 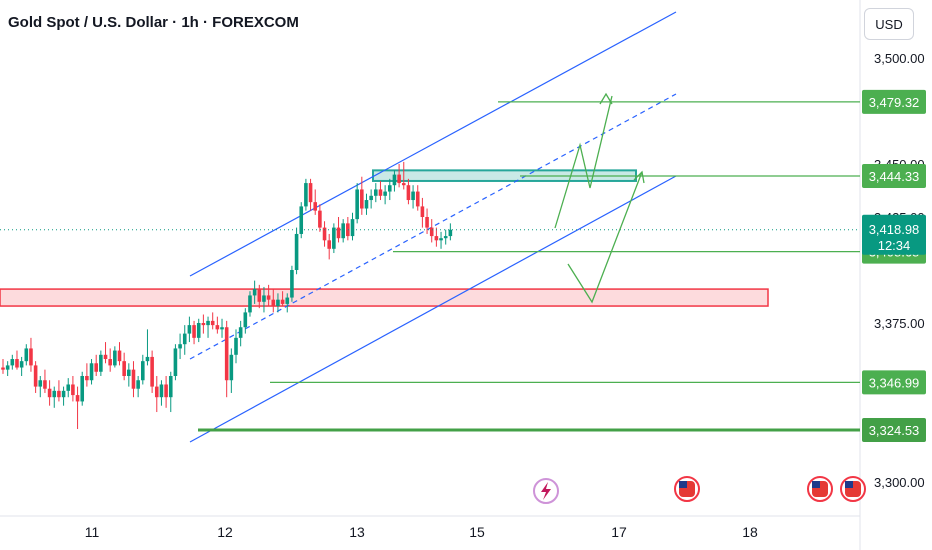 What do you see at coordinates (225, 532) in the screenshot?
I see `x-tick-label: 12` at bounding box center [225, 532].